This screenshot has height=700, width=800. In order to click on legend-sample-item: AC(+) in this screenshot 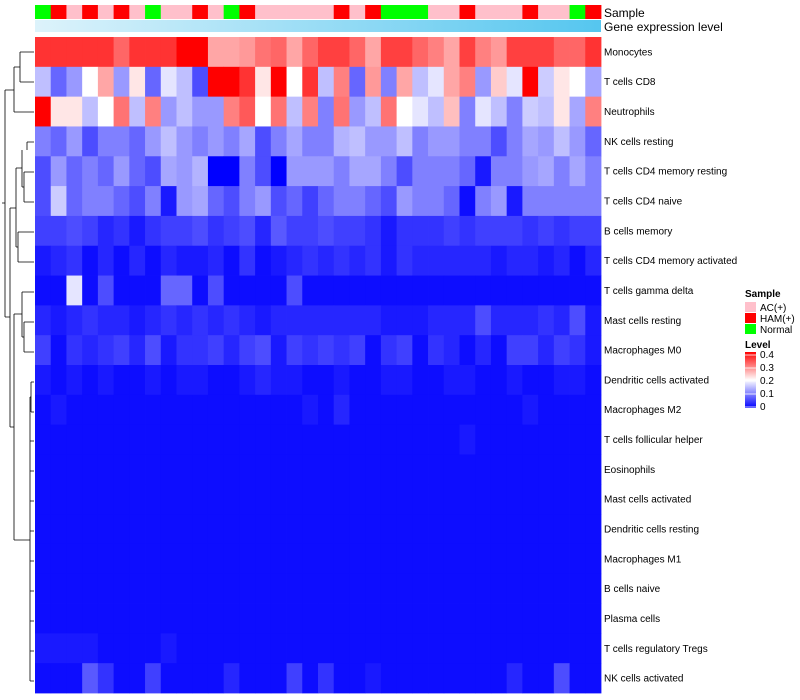, I will do `click(765, 308)`.